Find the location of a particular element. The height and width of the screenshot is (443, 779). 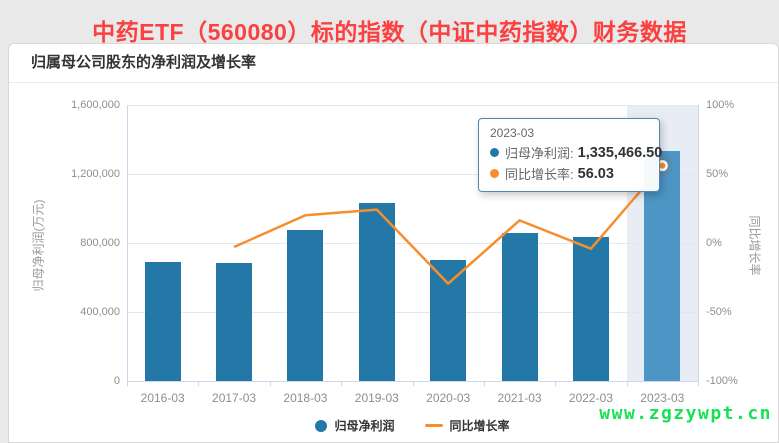

y-axis-tick-label-right: 100% is located at coordinates (720, 105).